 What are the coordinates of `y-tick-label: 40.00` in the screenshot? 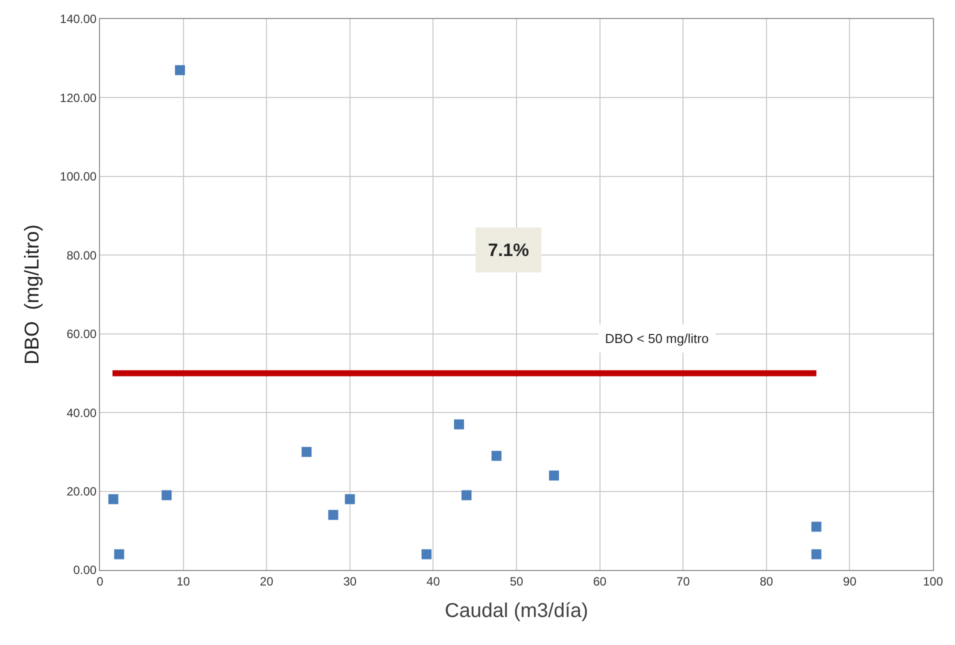 It's located at (81, 413).